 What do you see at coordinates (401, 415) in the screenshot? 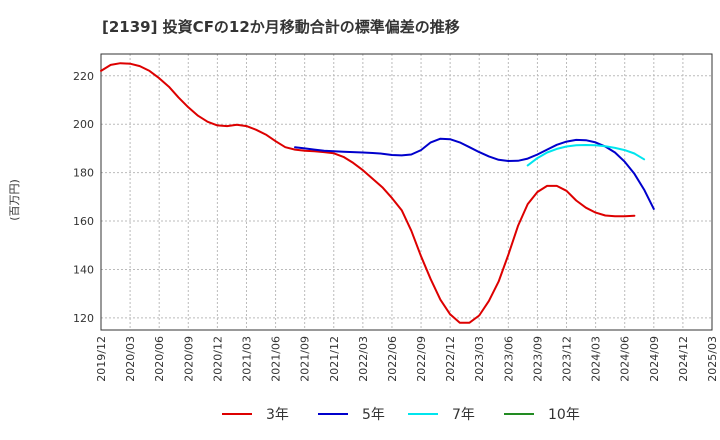
I see `legend: 3年 5年 7年 10年` at bounding box center [401, 415].